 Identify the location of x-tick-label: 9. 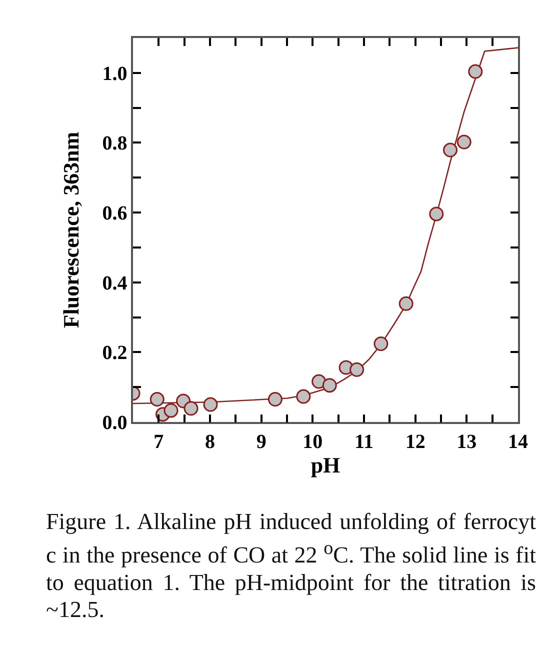
(261, 441).